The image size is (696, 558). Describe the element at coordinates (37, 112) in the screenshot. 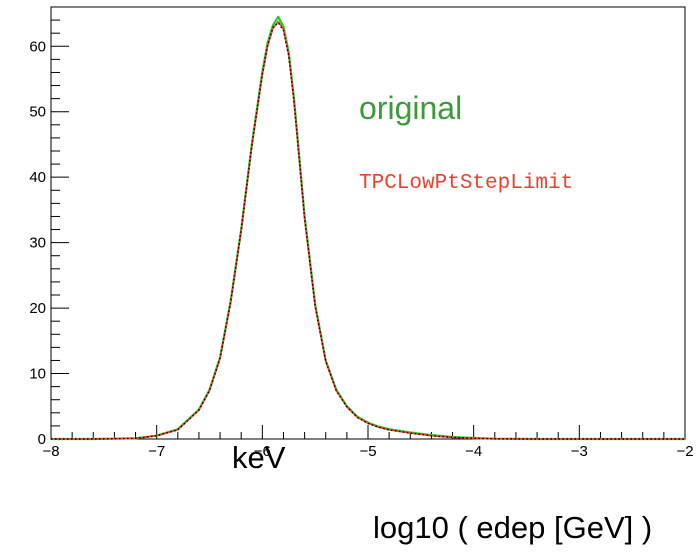

I see `y-tick-label: 50` at that location.